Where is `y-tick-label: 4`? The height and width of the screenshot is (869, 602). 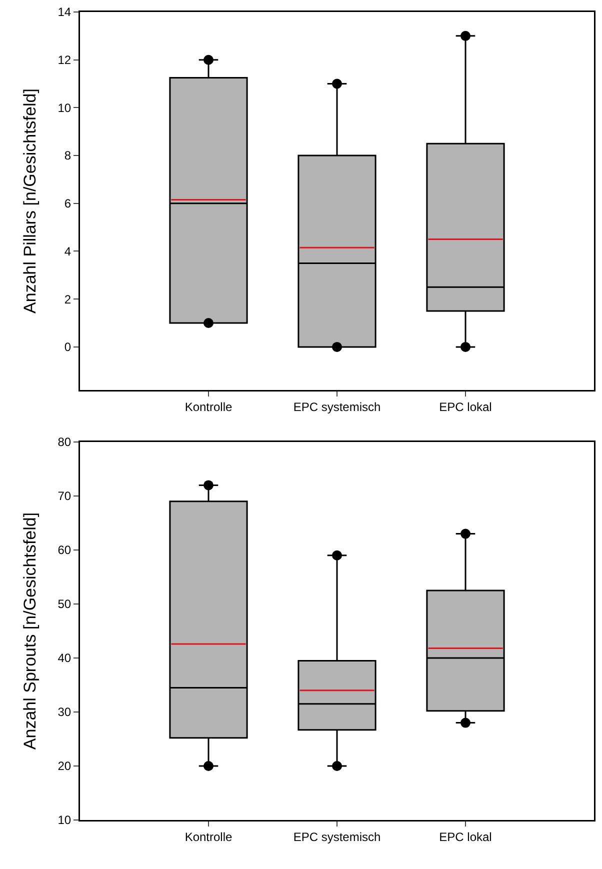
y-tick-label: 4 is located at coordinates (68, 251).